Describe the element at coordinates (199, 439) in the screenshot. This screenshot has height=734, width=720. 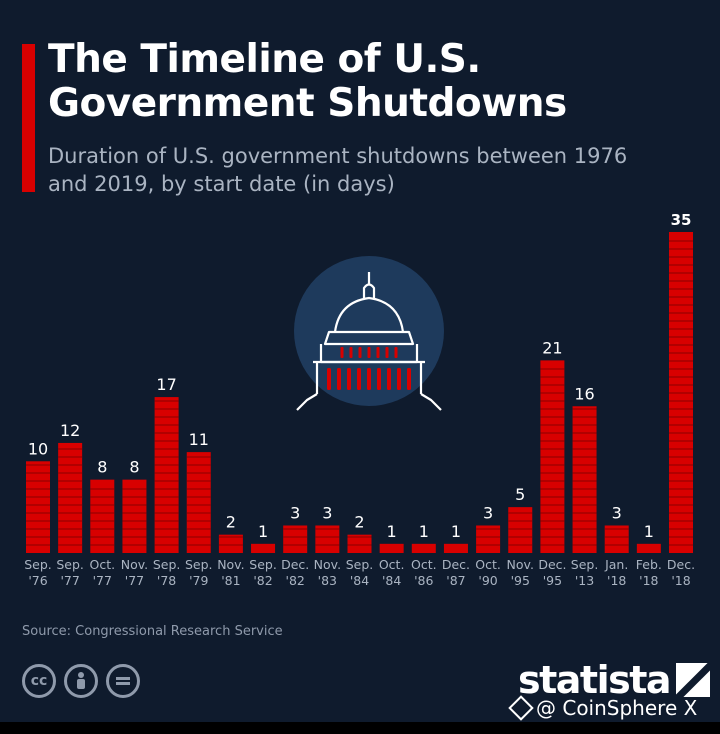
I see `data-label: 11` at that location.